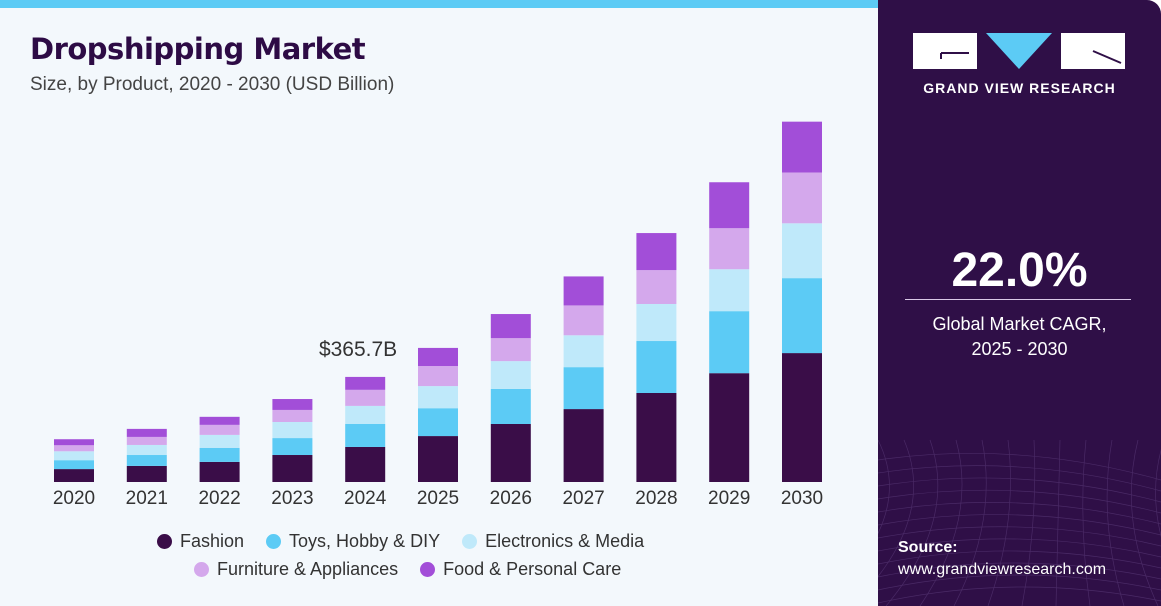  Describe the element at coordinates (583, 498) in the screenshot. I see `x-tick-label: 2027` at that location.